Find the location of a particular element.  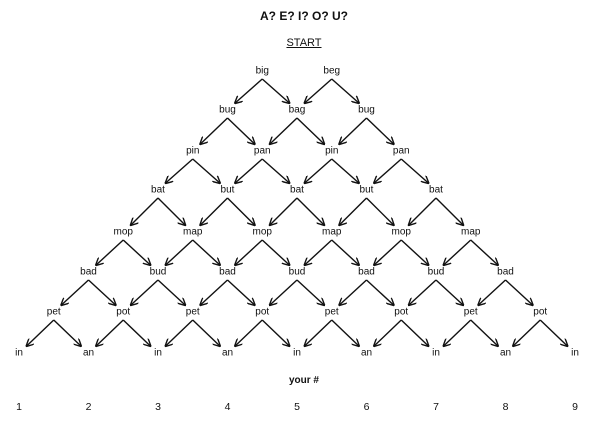

word-node: but is located at coordinates (227, 190).